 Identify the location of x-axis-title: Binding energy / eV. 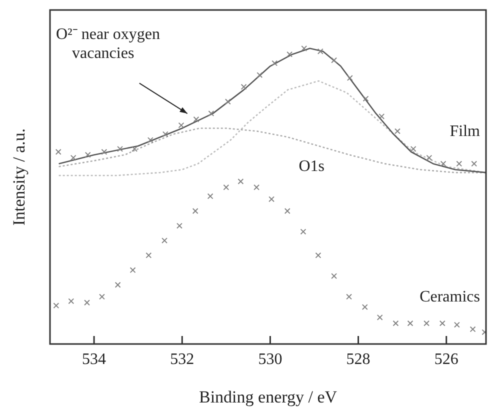
(268, 396).